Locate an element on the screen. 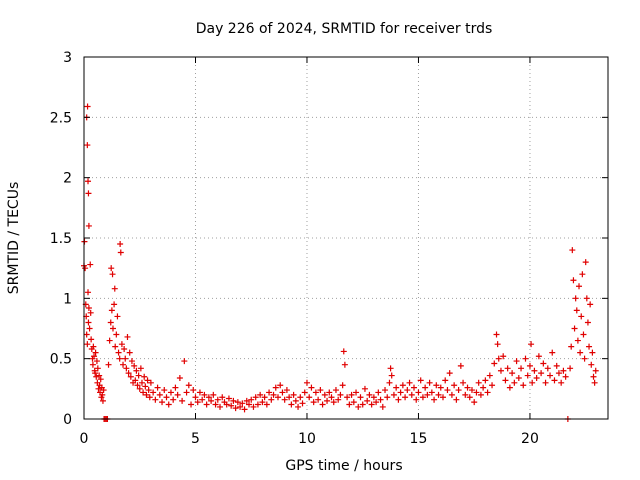 The image size is (640, 480). y-tick-label-1: 0.5 is located at coordinates (61, 360).